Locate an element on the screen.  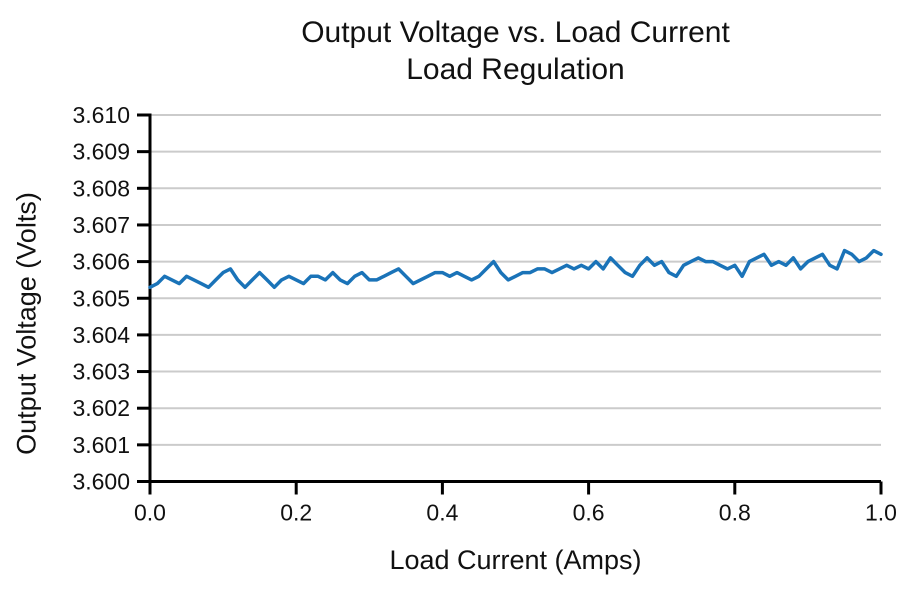
x-tick-label: 1.0 is located at coordinates (881, 513).